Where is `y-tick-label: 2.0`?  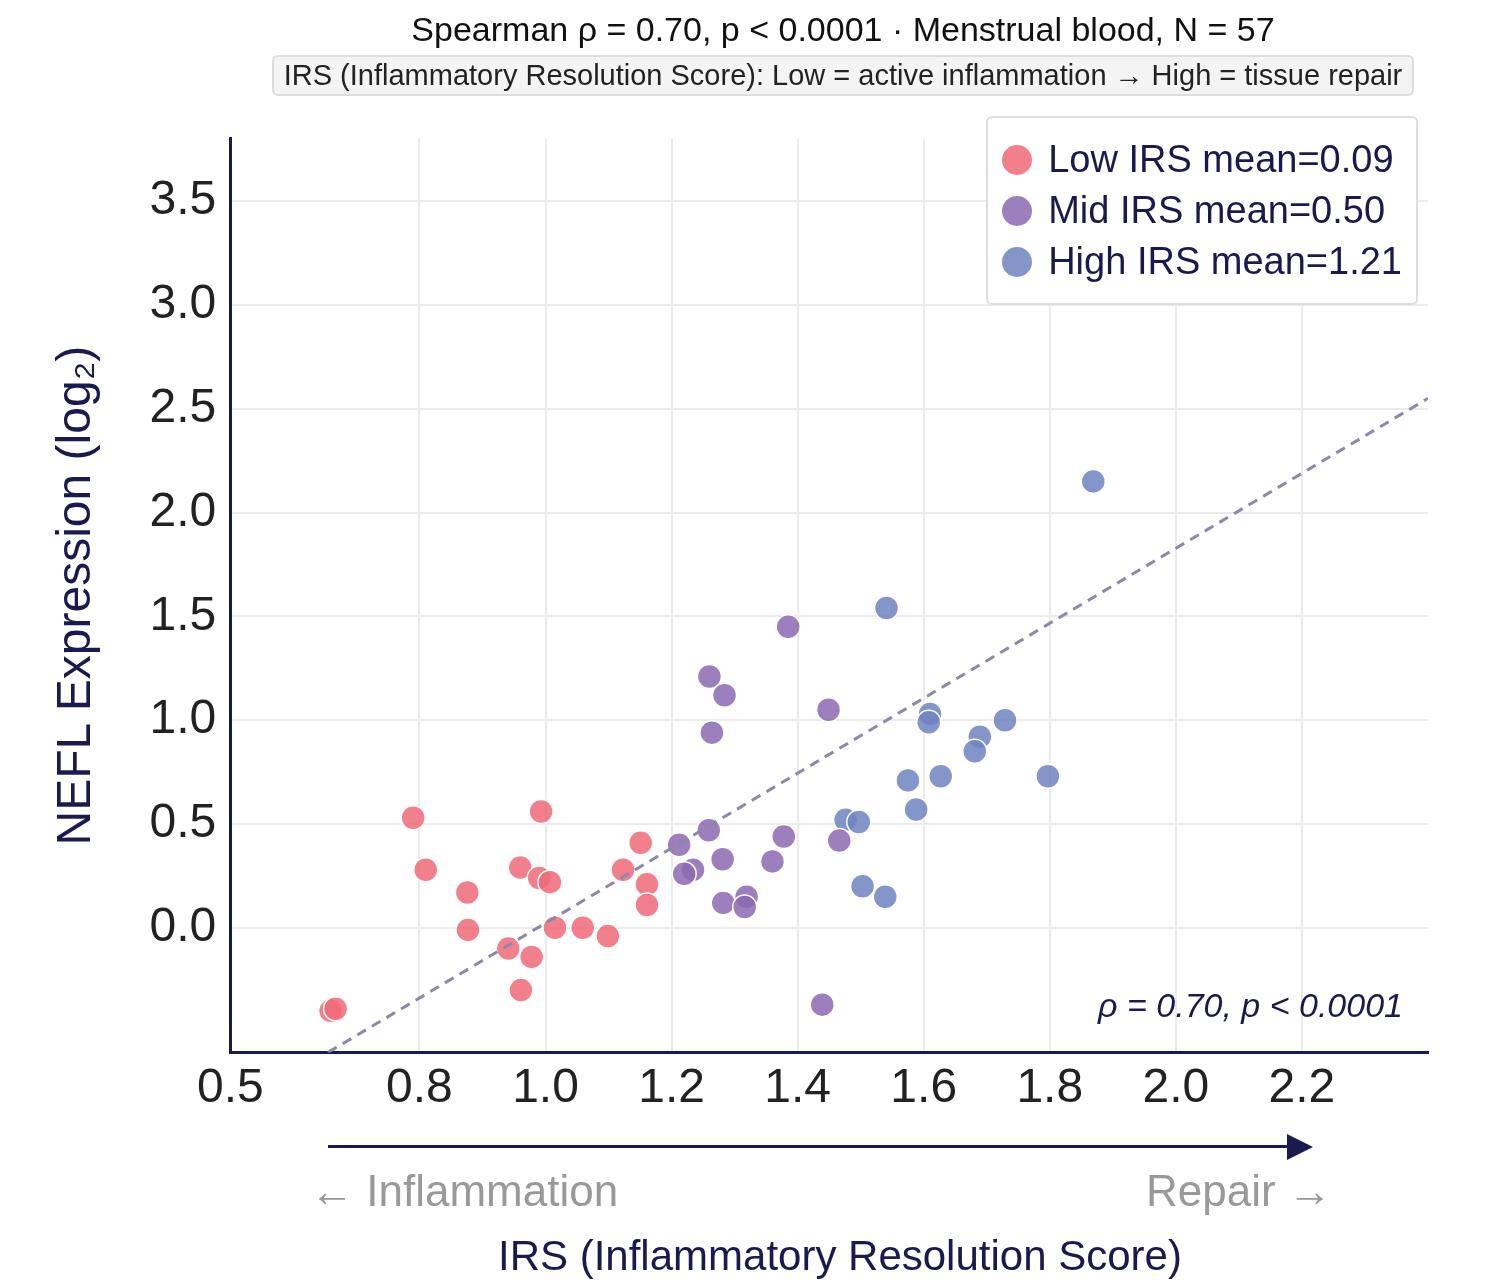
y-tick-label: 2.0 is located at coordinates (183, 509).